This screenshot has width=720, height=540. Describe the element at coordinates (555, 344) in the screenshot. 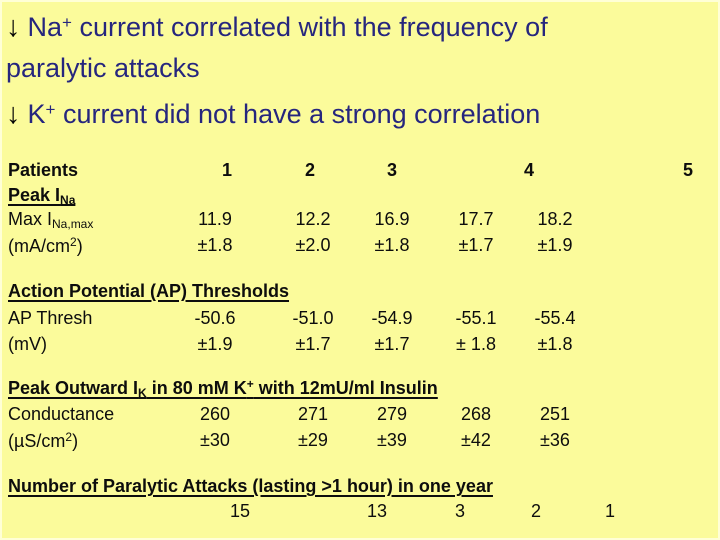

I see `ap-error: ±1.8` at that location.